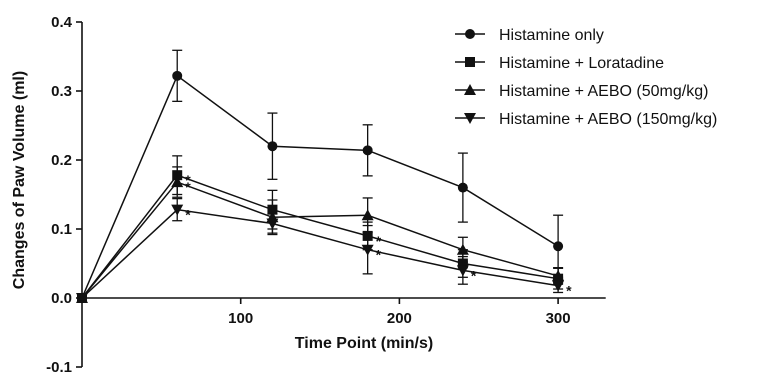 This screenshot has height=374, width=766. Describe the element at coordinates (61, 298) in the screenshot. I see `y-tick-label: 0.0` at that location.